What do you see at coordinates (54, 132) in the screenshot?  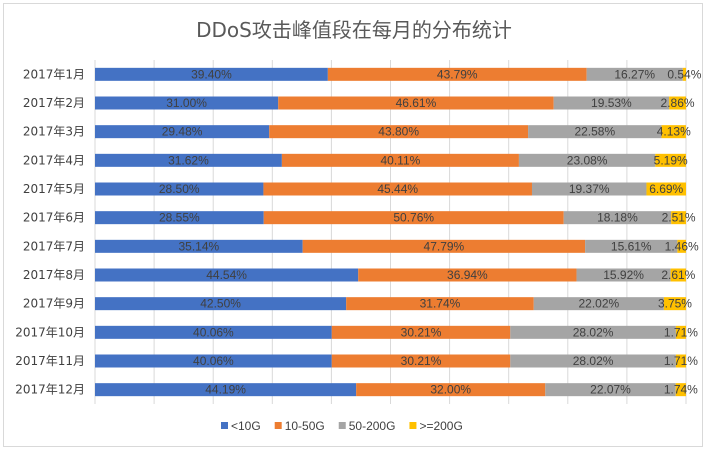 I see `category-label: 2017年3月` at bounding box center [54, 132].